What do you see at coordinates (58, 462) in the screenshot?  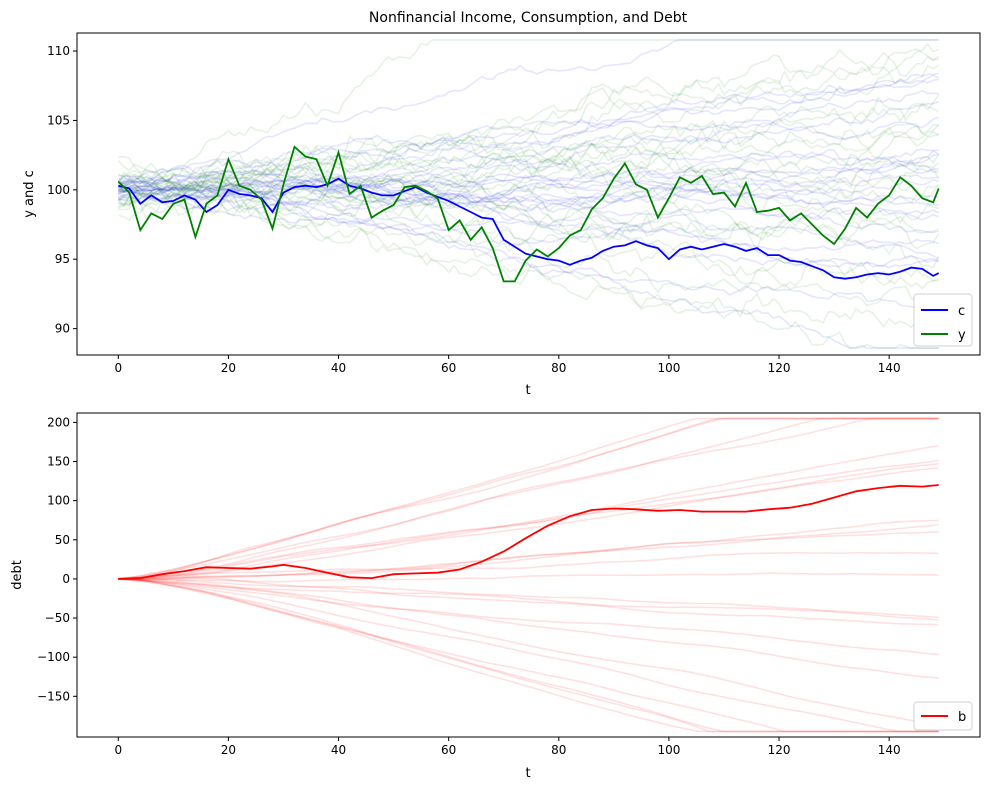 I see `y-tick-label: 150` at bounding box center [58, 462].